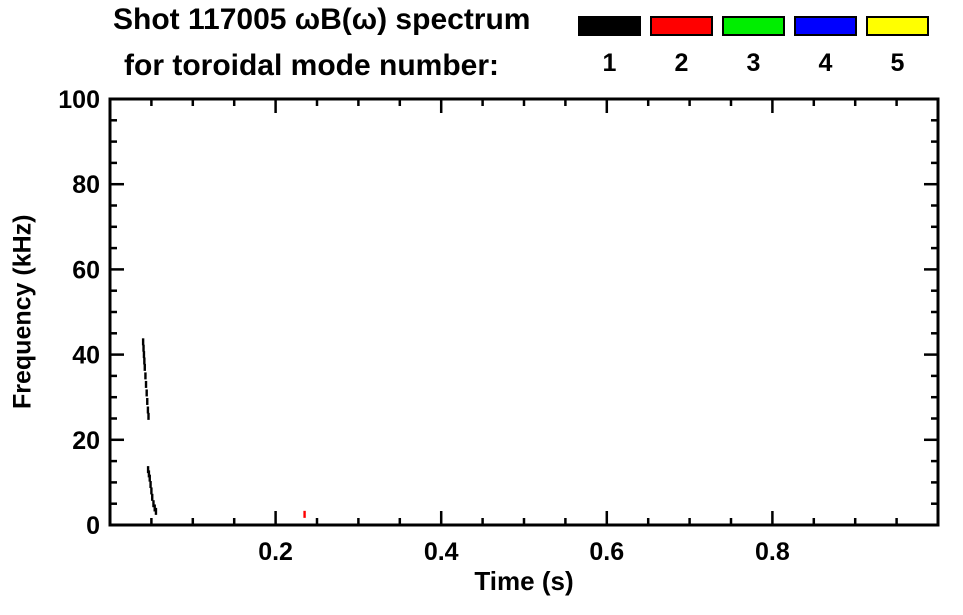 The image size is (963, 615). I want to click on svg-text: 80, so click(86, 185).